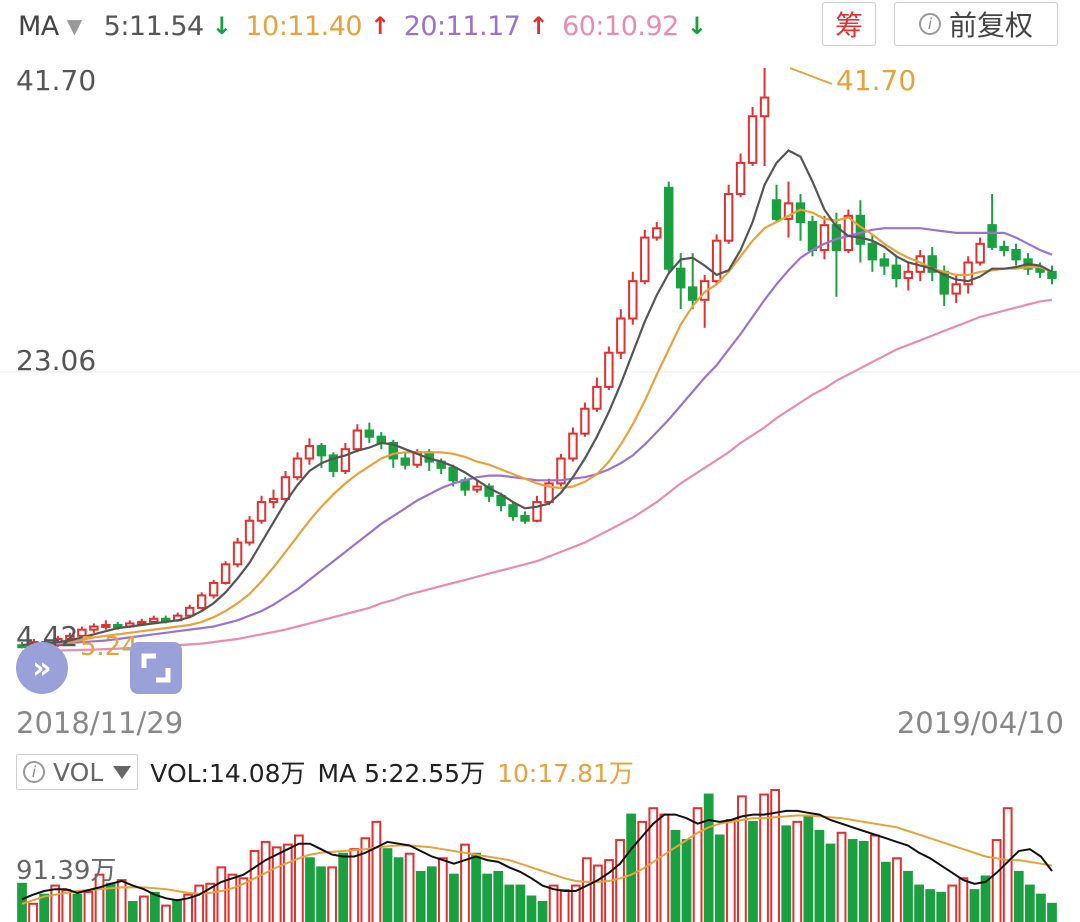 Image resolution: width=1080 pixels, height=922 pixels. Describe the element at coordinates (990, 25) in the screenshot. I see `price-adjust-label: 前复权` at that location.